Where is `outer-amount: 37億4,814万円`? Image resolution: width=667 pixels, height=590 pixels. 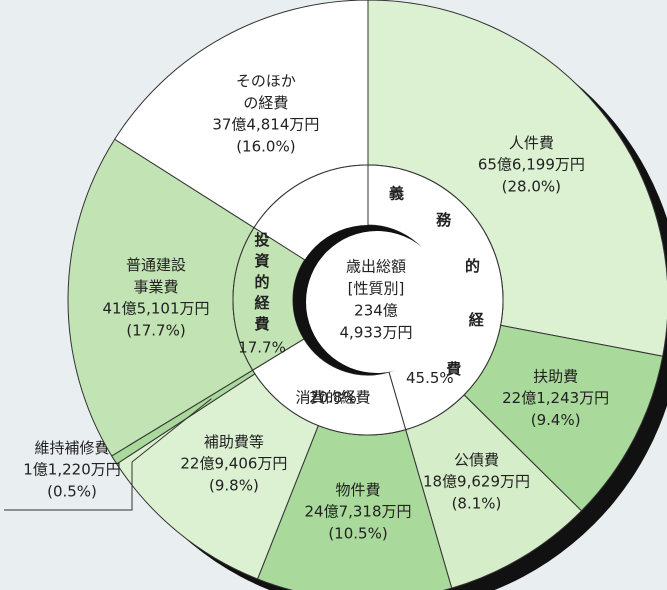
outer-amount: 37億4,814万円 is located at coordinates (265, 125).